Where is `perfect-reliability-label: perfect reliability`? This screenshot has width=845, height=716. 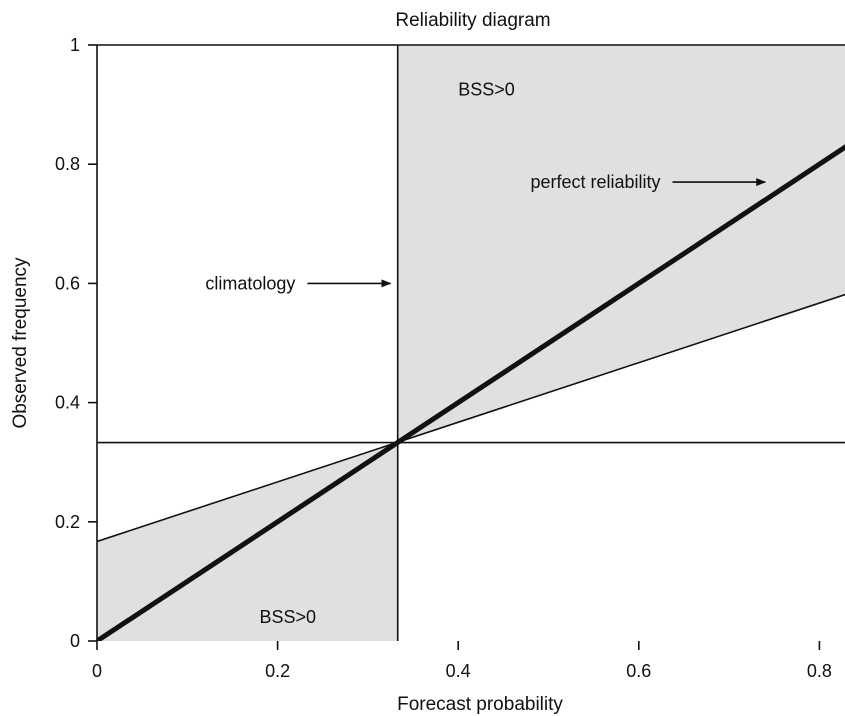 perfect-reliability-label: perfect reliability is located at coordinates (595, 182).